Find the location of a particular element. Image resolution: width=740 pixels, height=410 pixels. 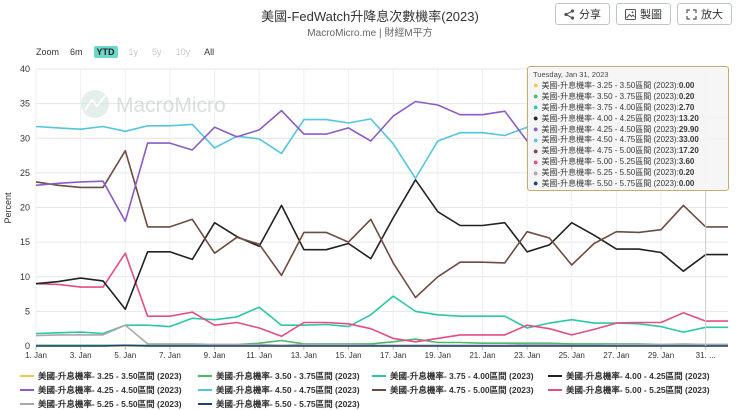

x-tick-label: 3. Jan is located at coordinates (81, 355).